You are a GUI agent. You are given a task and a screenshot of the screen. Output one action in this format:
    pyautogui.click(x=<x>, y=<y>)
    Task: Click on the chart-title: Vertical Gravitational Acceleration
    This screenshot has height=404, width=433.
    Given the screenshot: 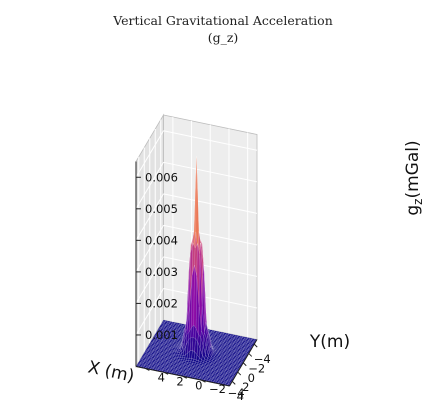 What is the action you would take?
    pyautogui.click(x=222, y=20)
    